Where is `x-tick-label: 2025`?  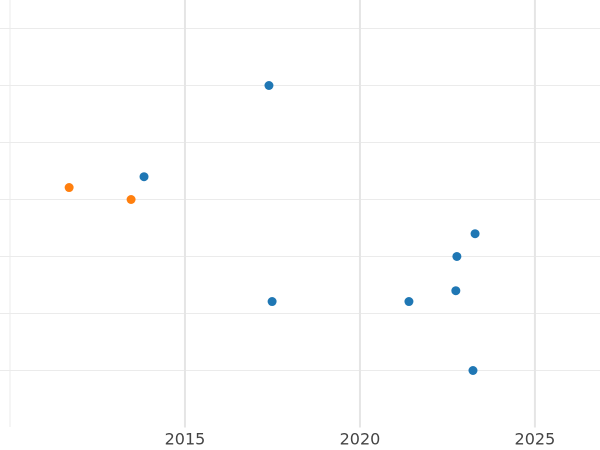
x-tick-label: 2025 is located at coordinates (535, 439).